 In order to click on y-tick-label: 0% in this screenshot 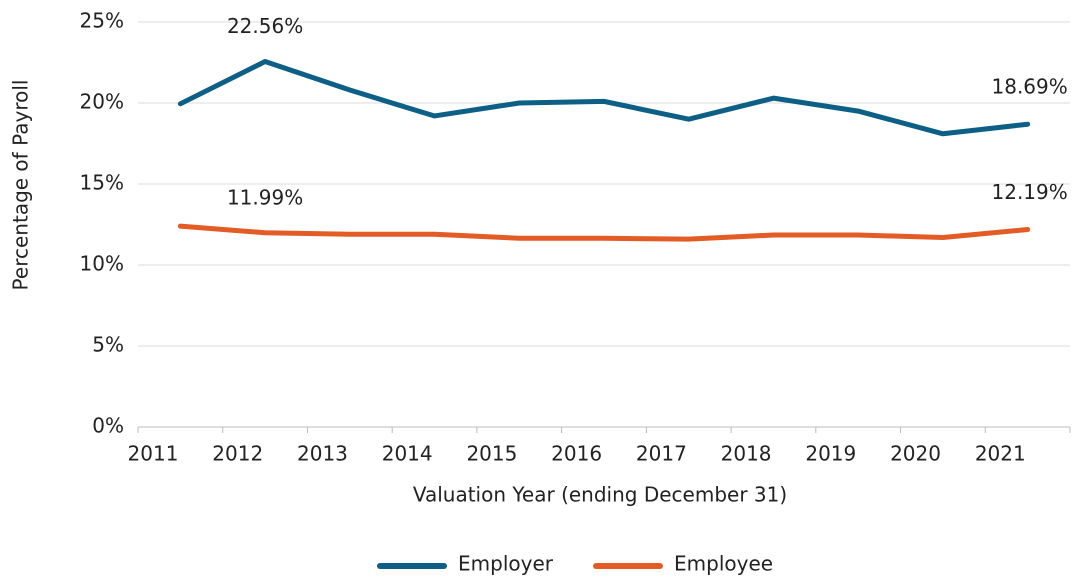, I will do `click(108, 426)`.